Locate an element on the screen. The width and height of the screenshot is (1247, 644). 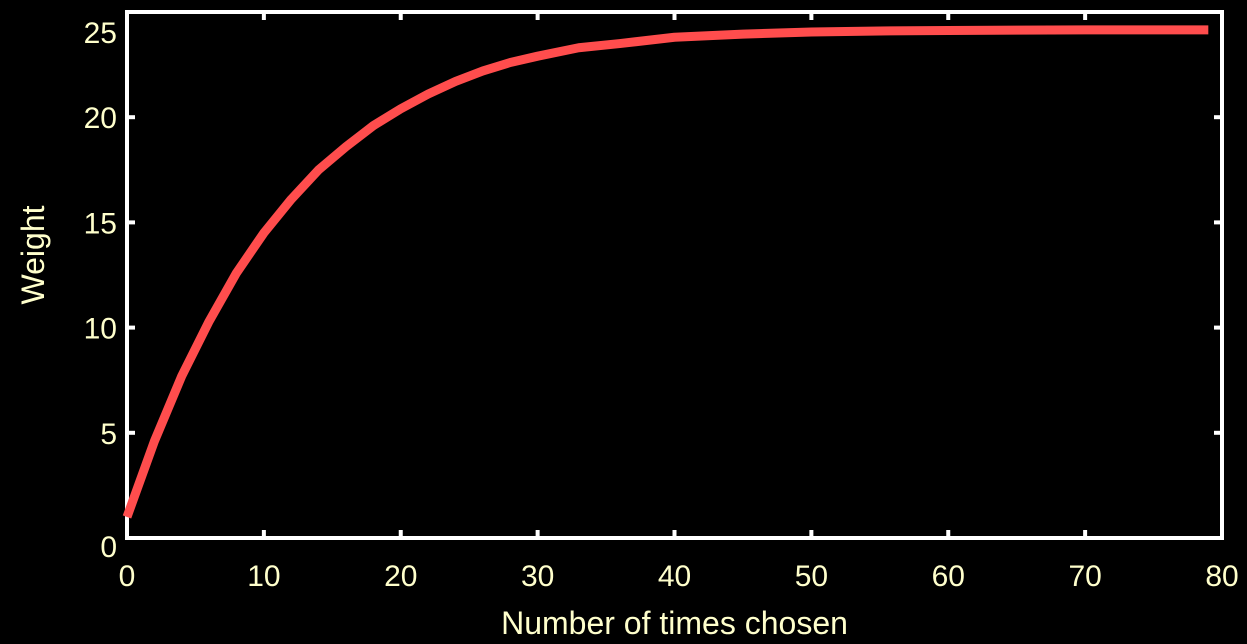
y-tick-label: 10 is located at coordinates (100, 329).